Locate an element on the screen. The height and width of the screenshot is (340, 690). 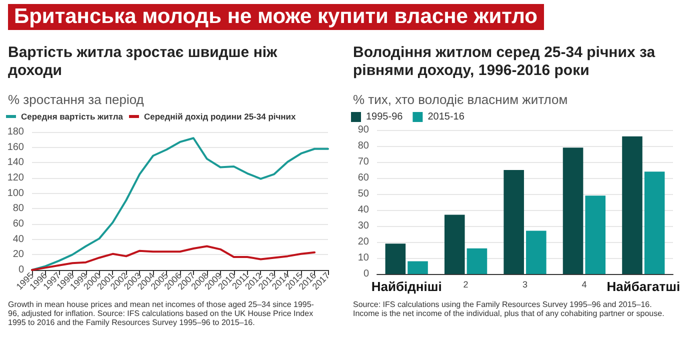
chart-subtitle: Вартість житла зростає швидше ніж доходи is located at coordinates (143, 62).